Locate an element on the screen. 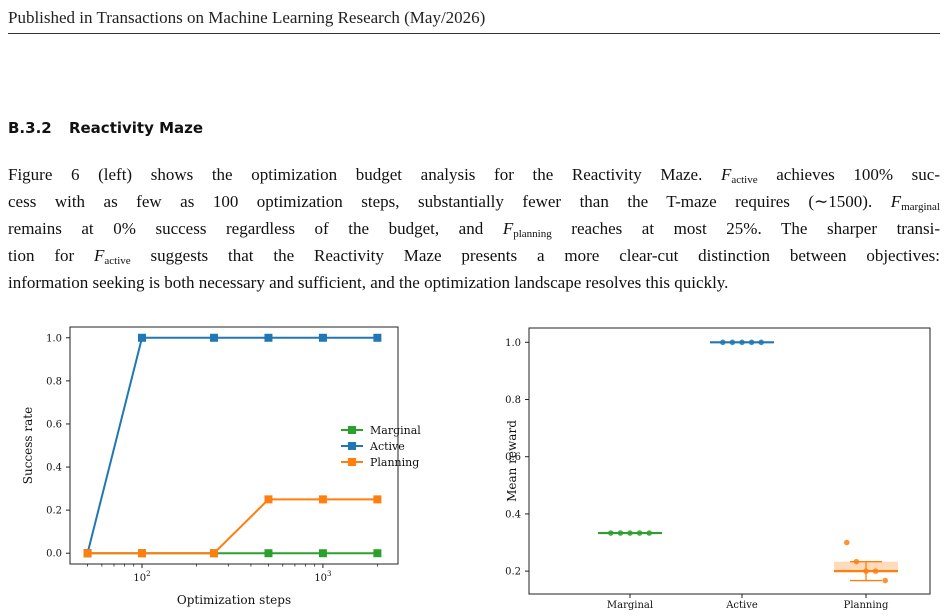 The height and width of the screenshot is (616, 948). header-rule is located at coordinates (474, 33).